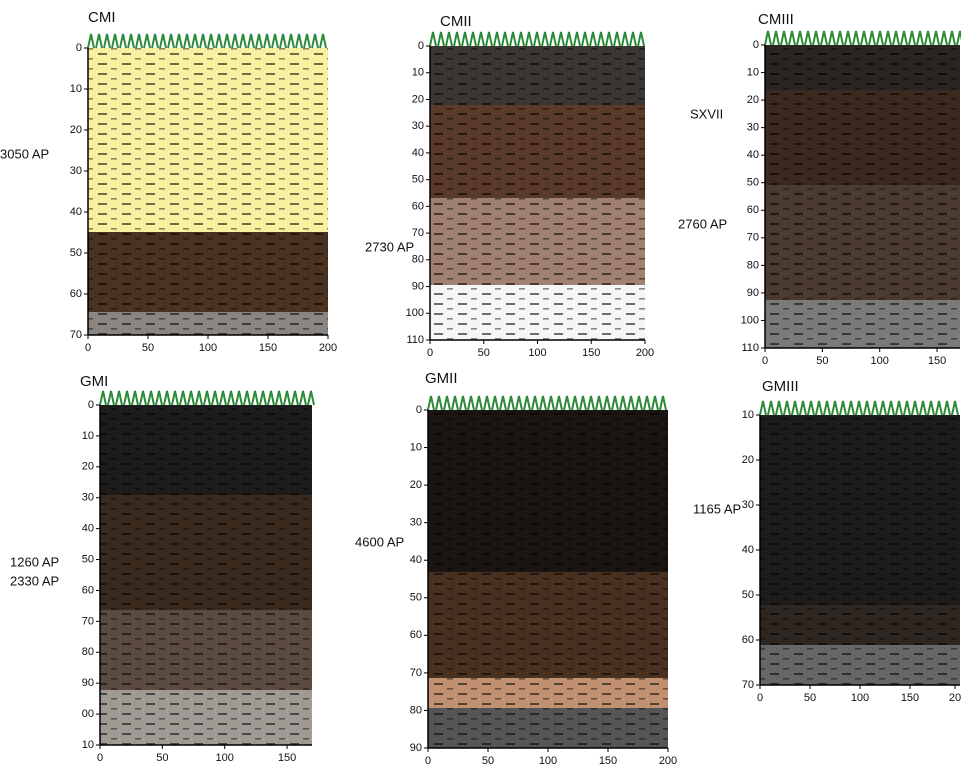 The image size is (961, 769). I want to click on date-label: 1260 AP, so click(34, 561).